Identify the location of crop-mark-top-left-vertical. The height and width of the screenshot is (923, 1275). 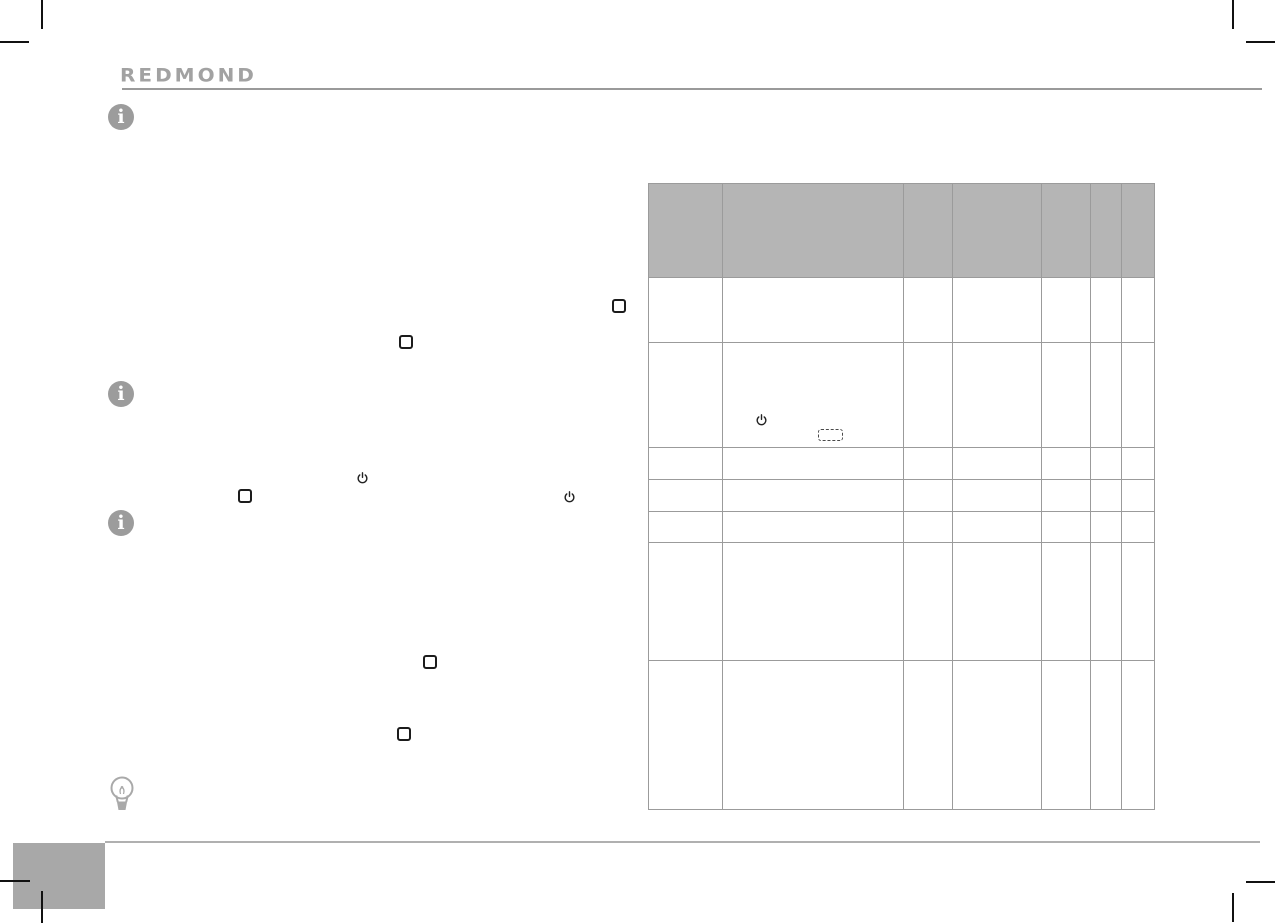
(42, 14).